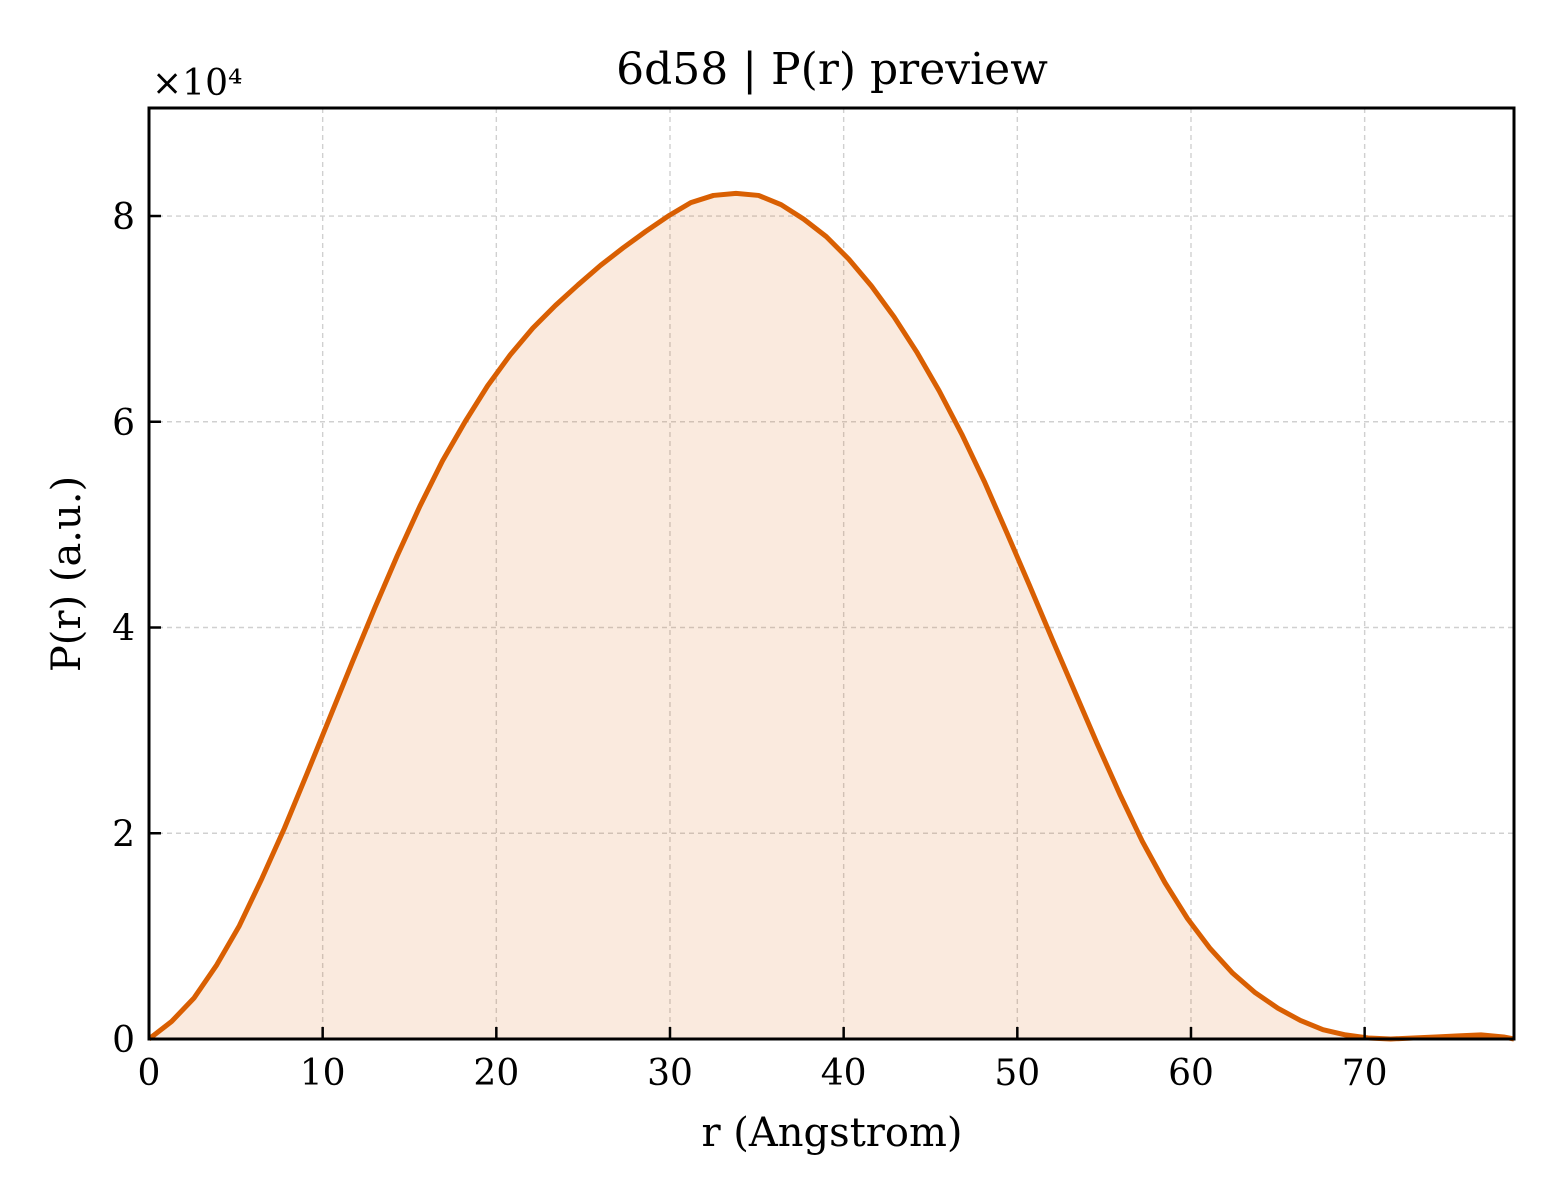  What do you see at coordinates (123, 423) in the screenshot?
I see `y-tick-label: 6` at bounding box center [123, 423].